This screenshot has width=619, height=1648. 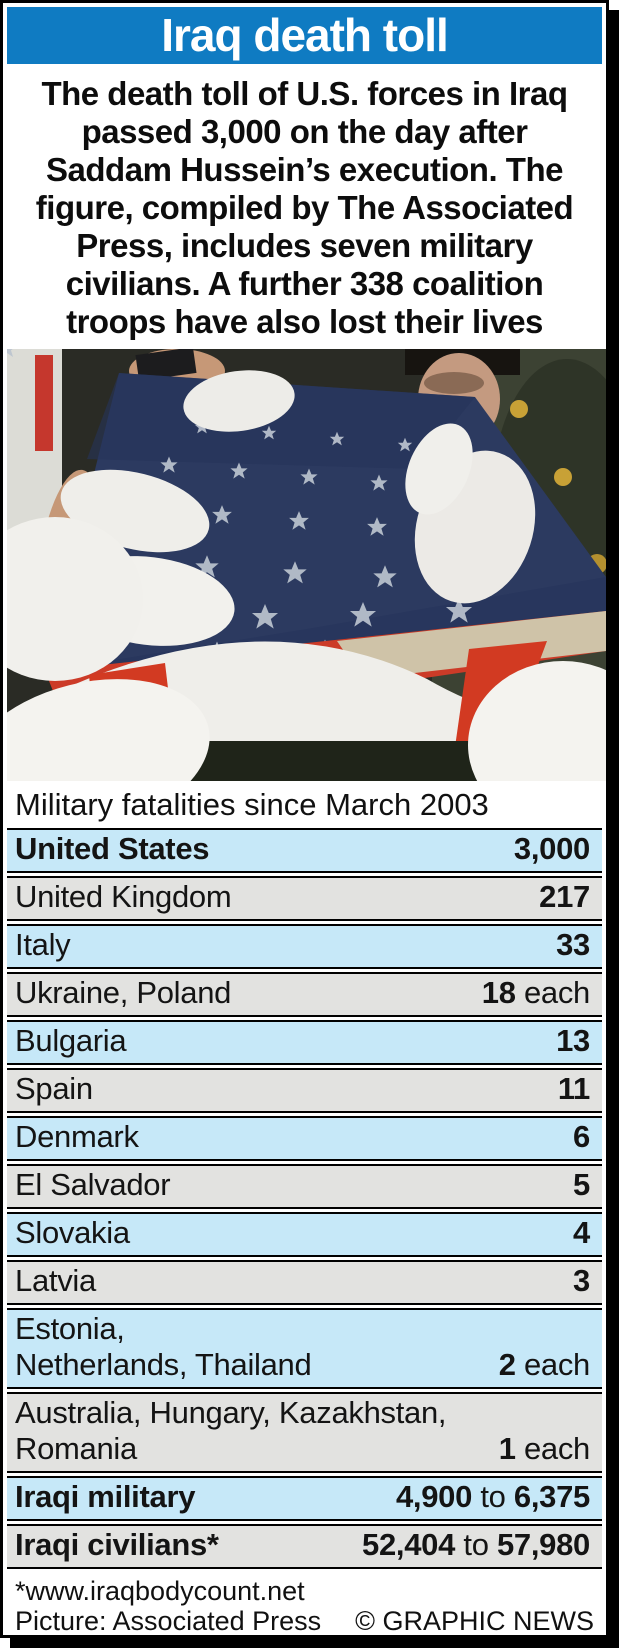 I want to click on intro-line: civilians. A further 338 coalition, so click(x=304, y=283).